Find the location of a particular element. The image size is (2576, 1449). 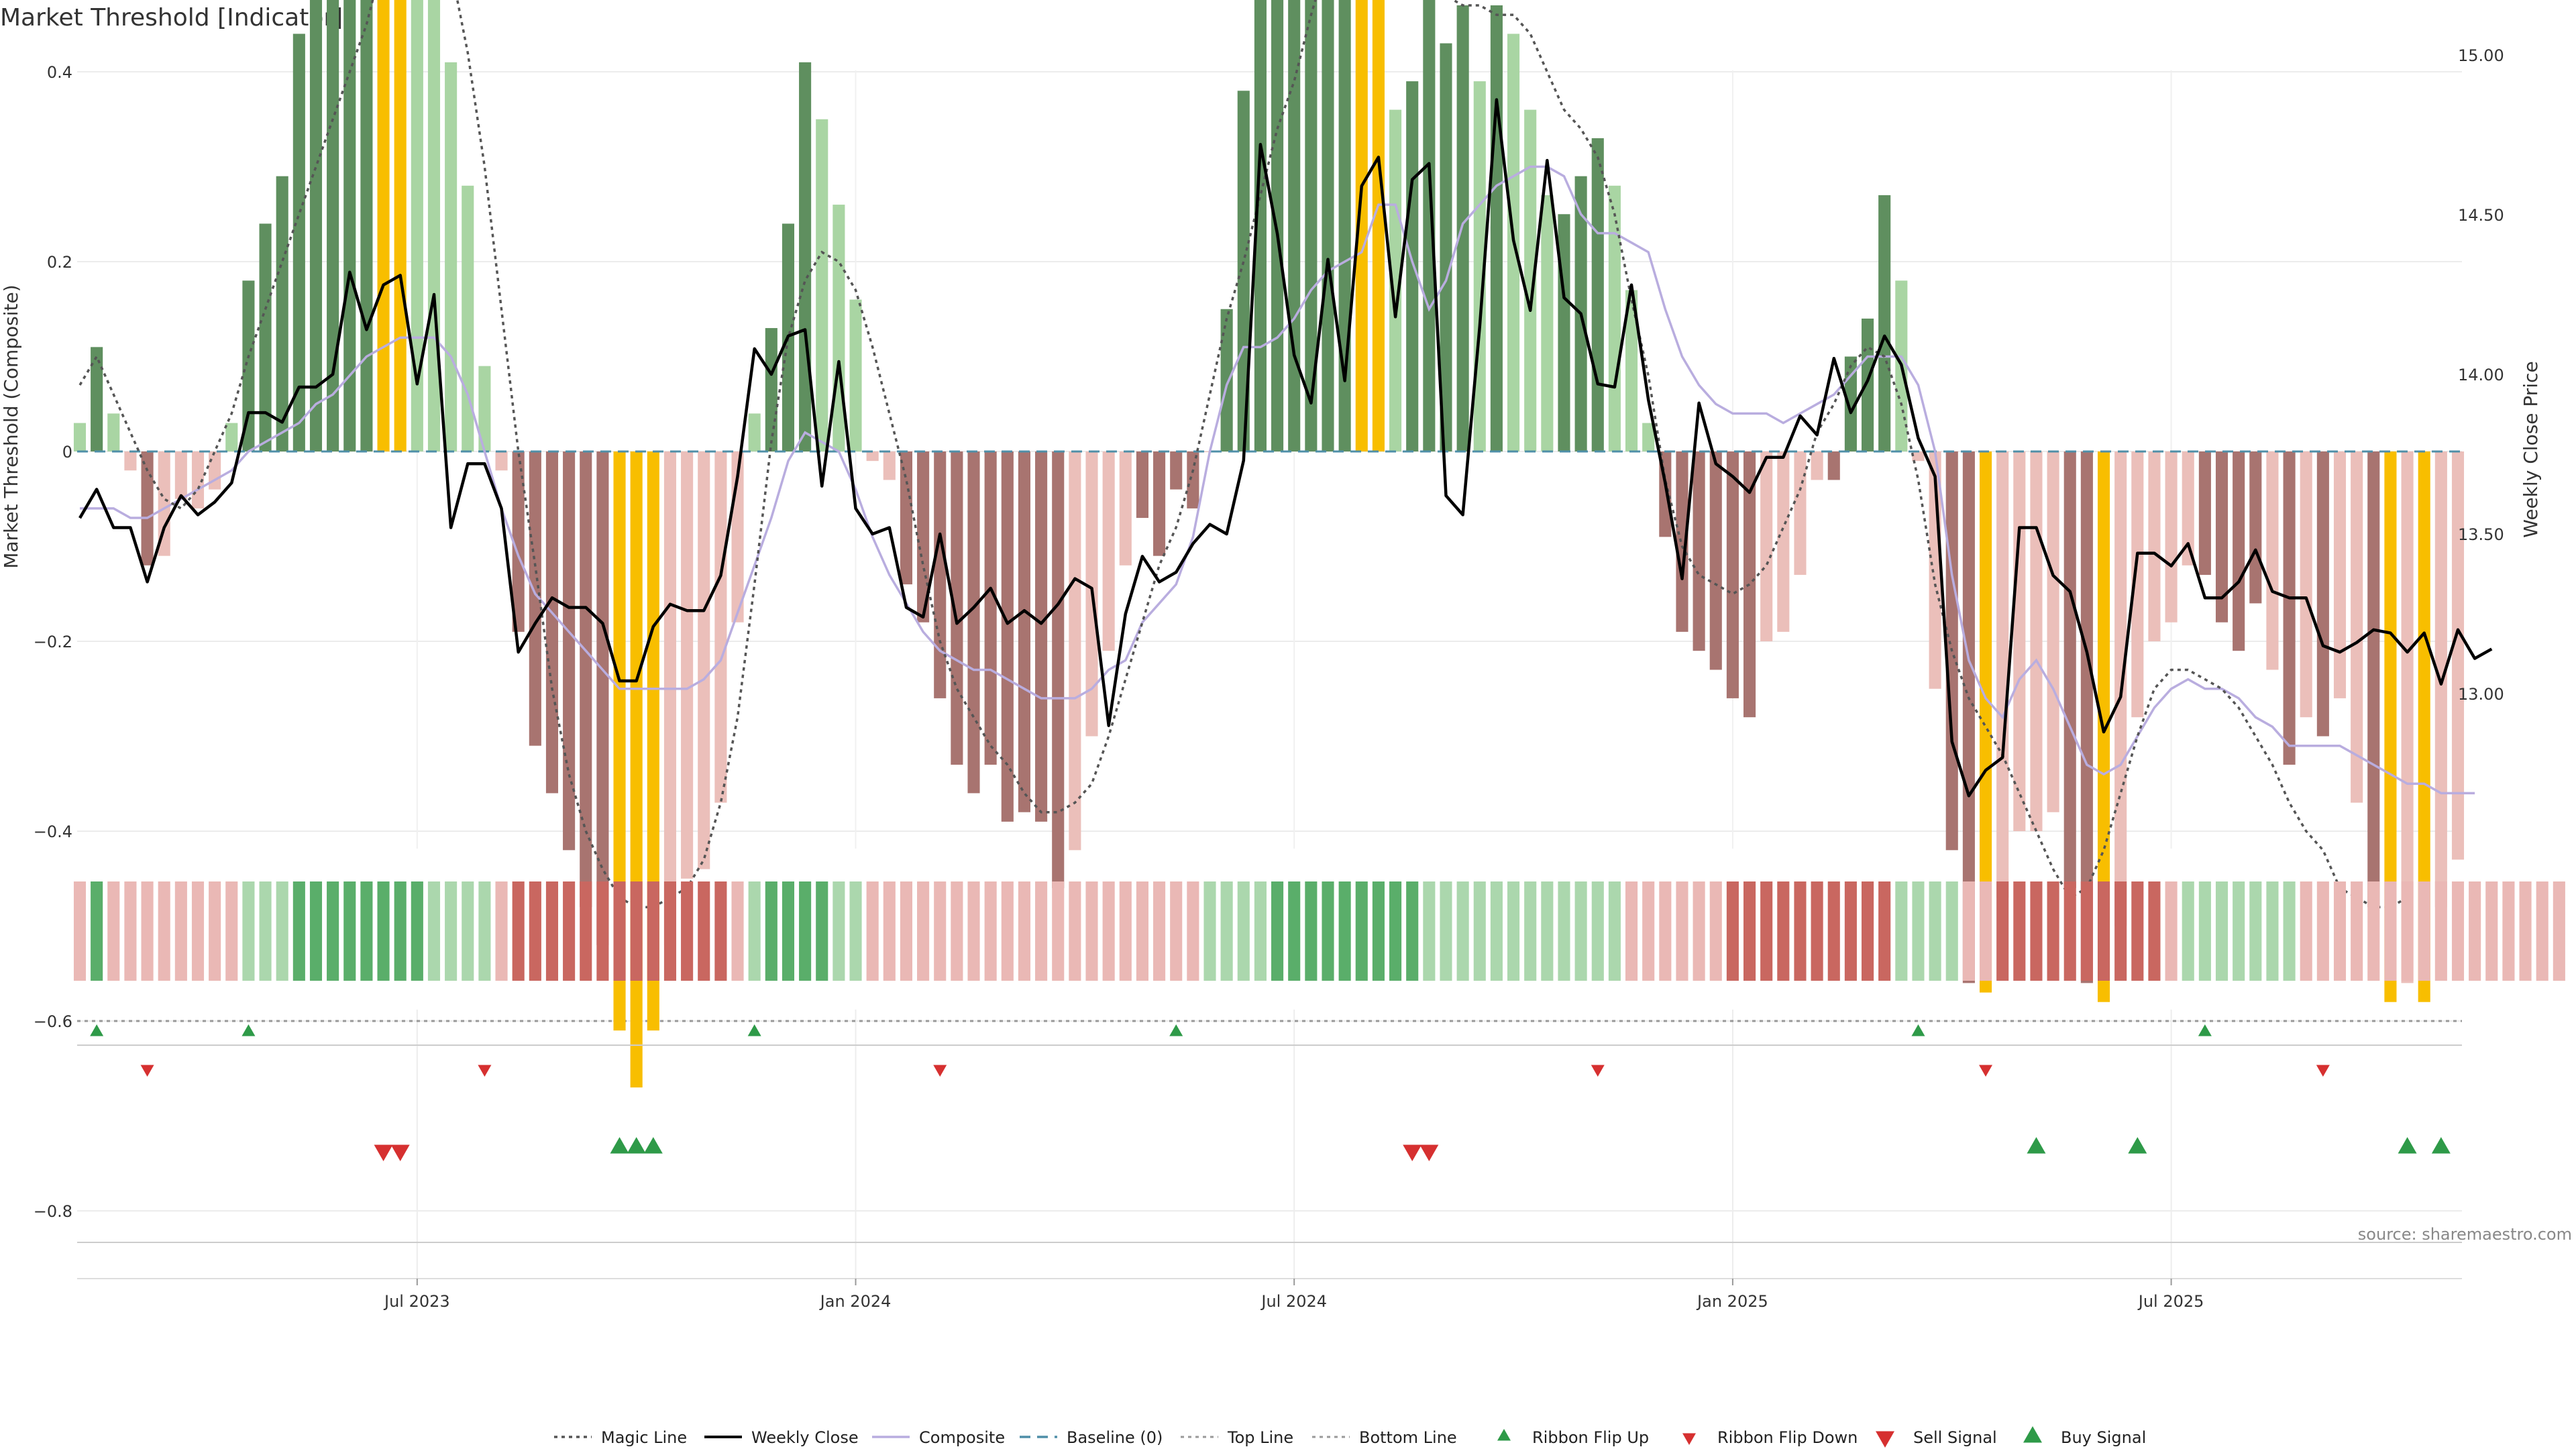

legend-label: Ribbon Flip Up is located at coordinates (1590, 1437).